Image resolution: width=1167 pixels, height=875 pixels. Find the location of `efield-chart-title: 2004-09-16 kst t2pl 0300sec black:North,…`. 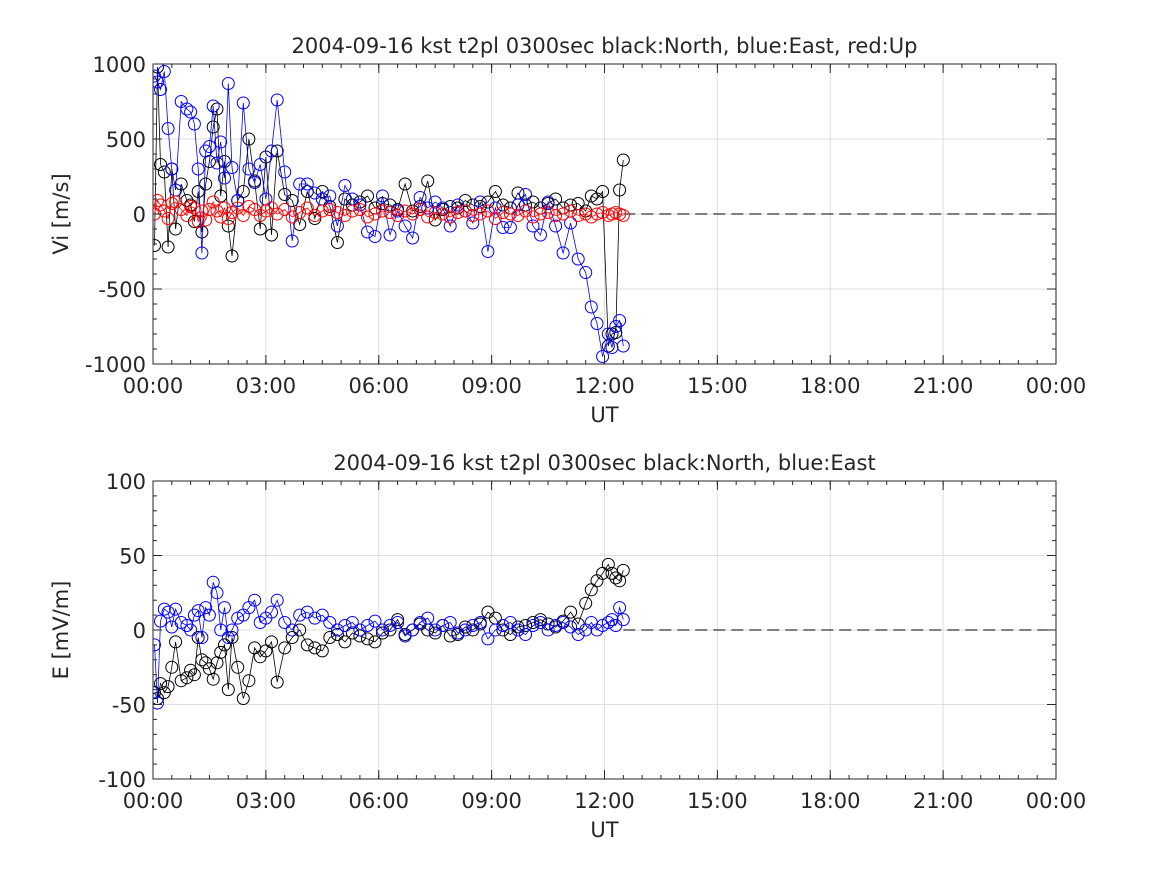

efield-chart-title: 2004-09-16 kst t2pl 0300sec black:North,… is located at coordinates (604, 463).